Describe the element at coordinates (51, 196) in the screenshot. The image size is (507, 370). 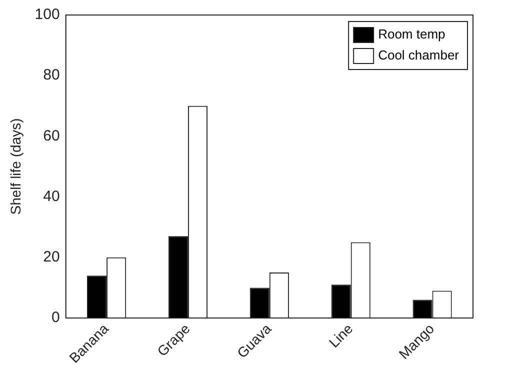
I see `y-tick-label: 40` at that location.